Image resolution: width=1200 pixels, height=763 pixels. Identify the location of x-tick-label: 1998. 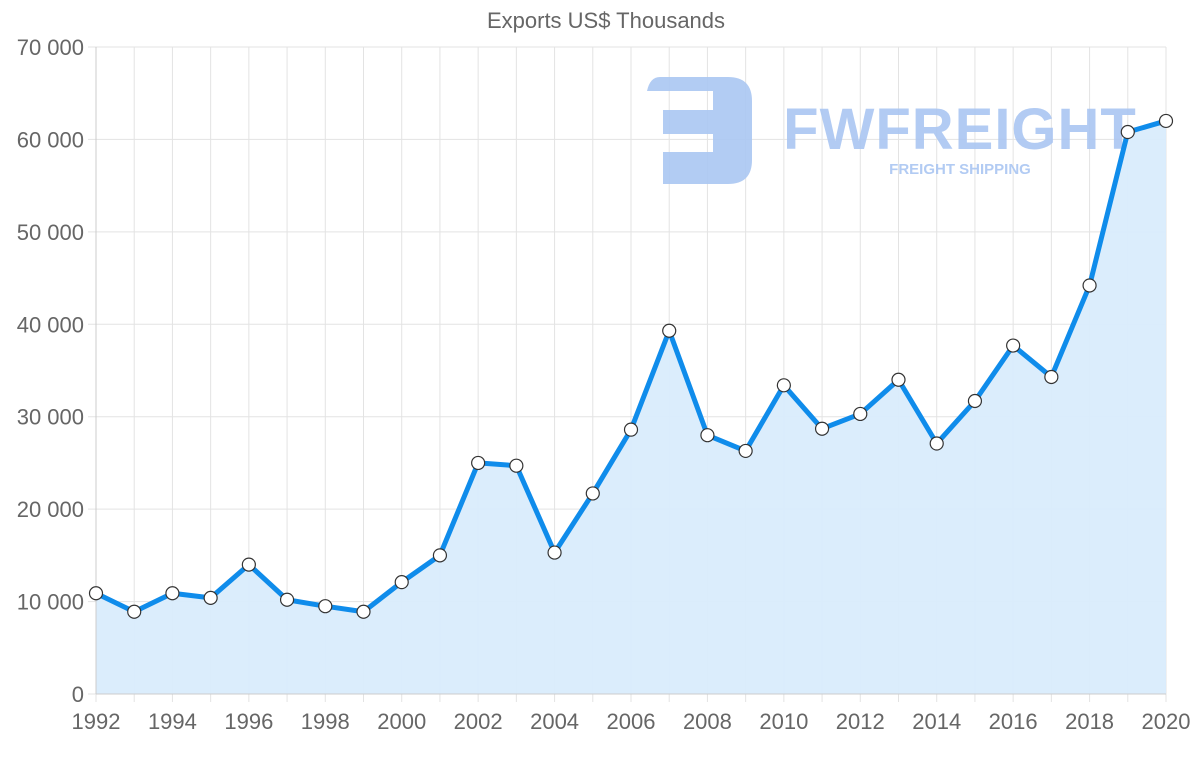
(325, 721).